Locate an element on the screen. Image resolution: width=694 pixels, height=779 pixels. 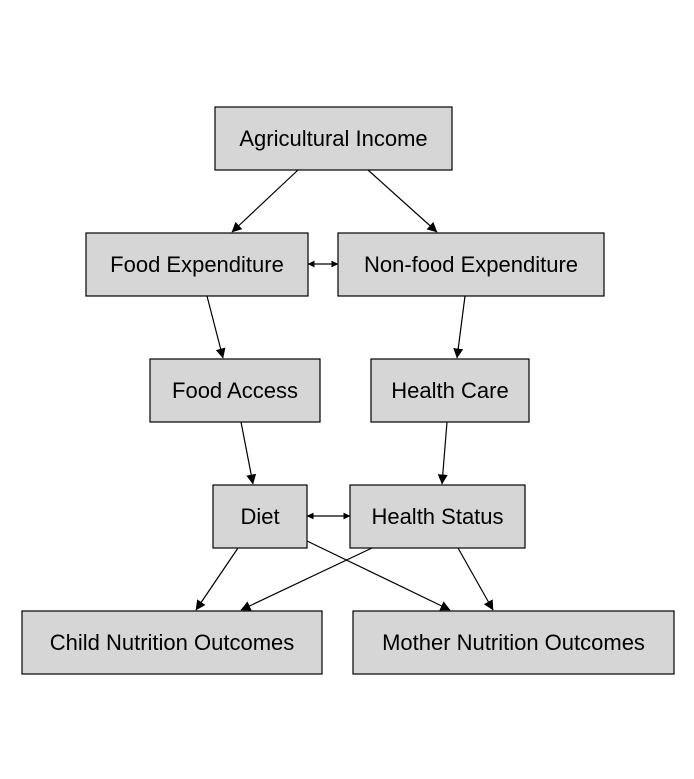
edge-food-expenditure-to-food-access is located at coordinates (216, 327).